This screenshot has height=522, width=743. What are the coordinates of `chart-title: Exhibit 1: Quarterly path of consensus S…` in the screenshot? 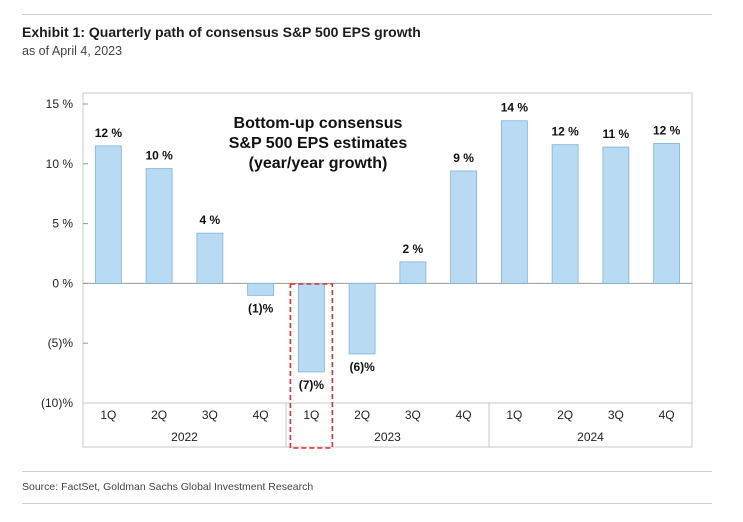 It's located at (221, 32).